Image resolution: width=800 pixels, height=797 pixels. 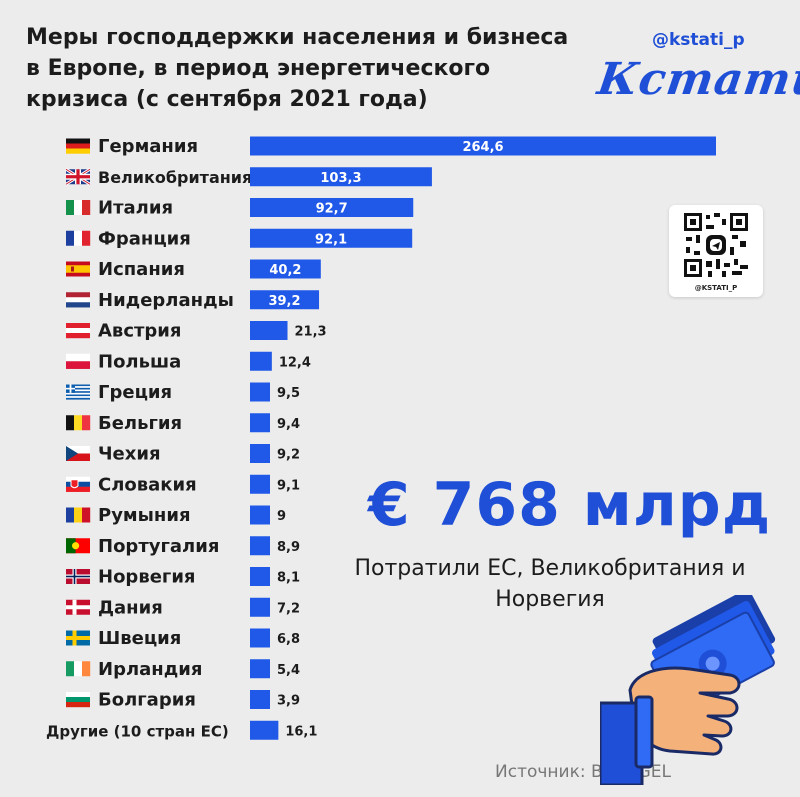 I want to click on chart-row: Франция 92,1, so click(x=239, y=238).